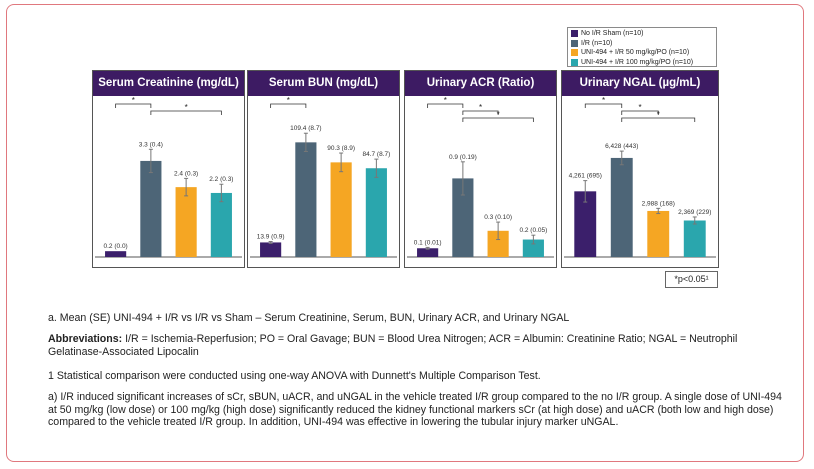 This screenshot has width=814, height=469. Describe the element at coordinates (376, 154) in the screenshot. I see `data-label: 84.7 (8.7)` at that location.